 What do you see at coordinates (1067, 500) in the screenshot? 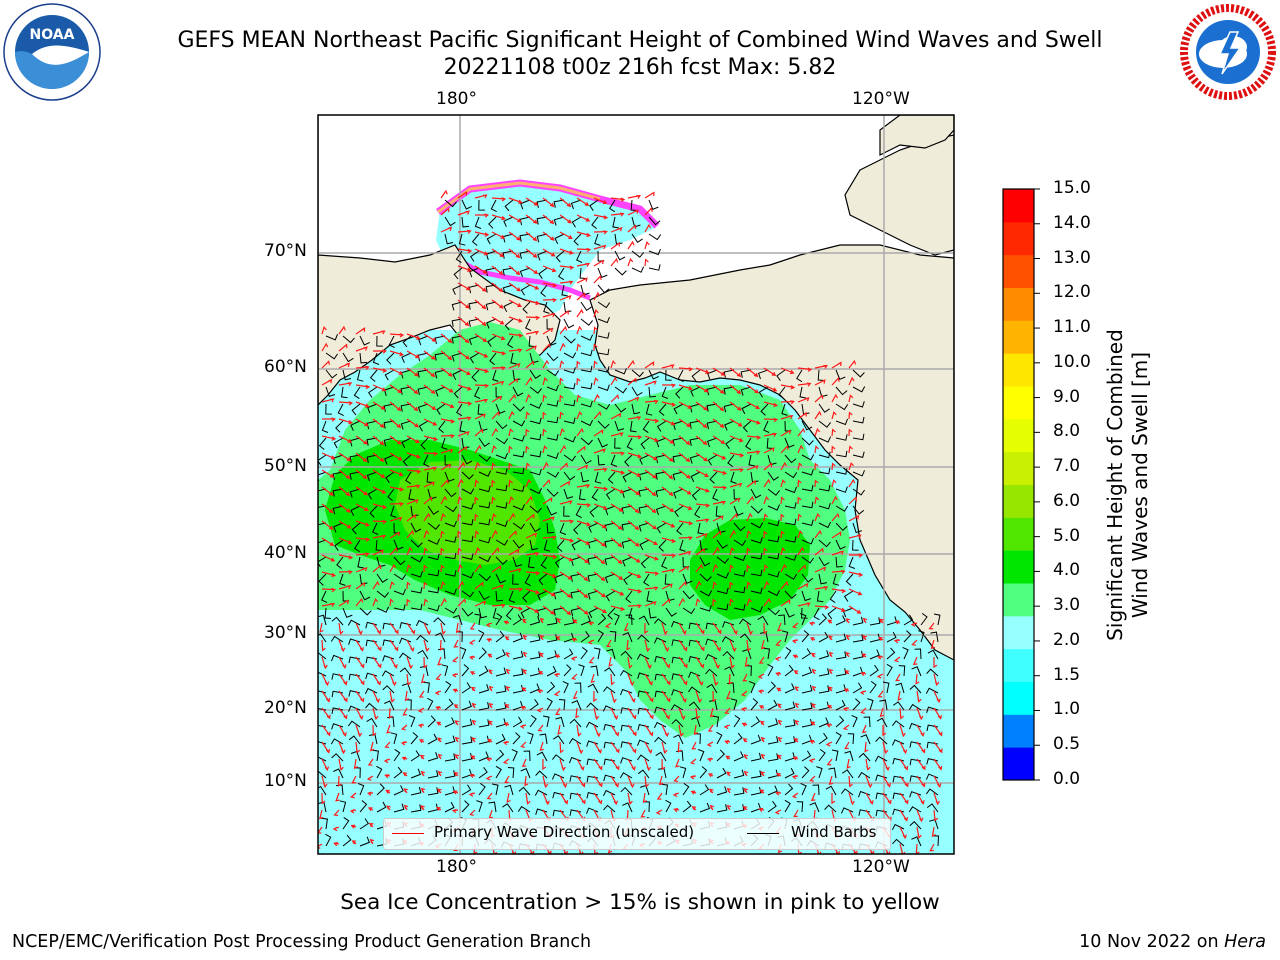
I see `colorbar-tick-label: 6.0` at bounding box center [1067, 500].